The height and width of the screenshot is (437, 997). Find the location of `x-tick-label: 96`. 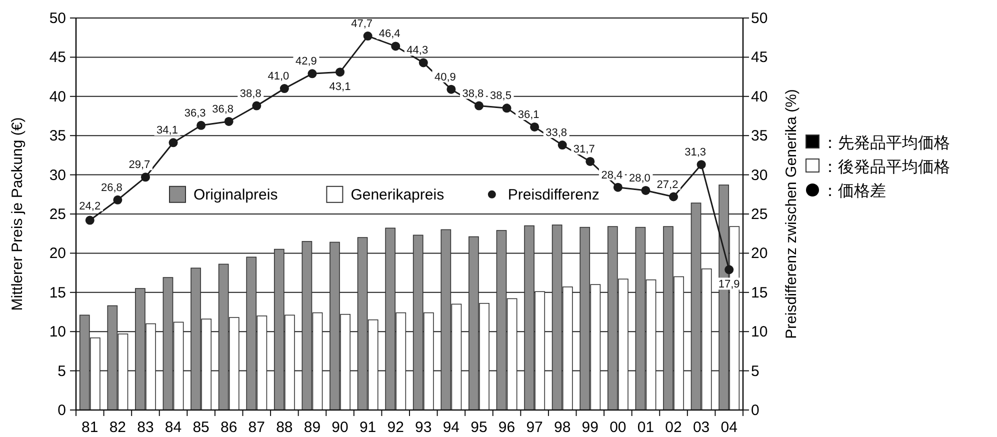

x-tick-label: 96 is located at coordinates (507, 427).